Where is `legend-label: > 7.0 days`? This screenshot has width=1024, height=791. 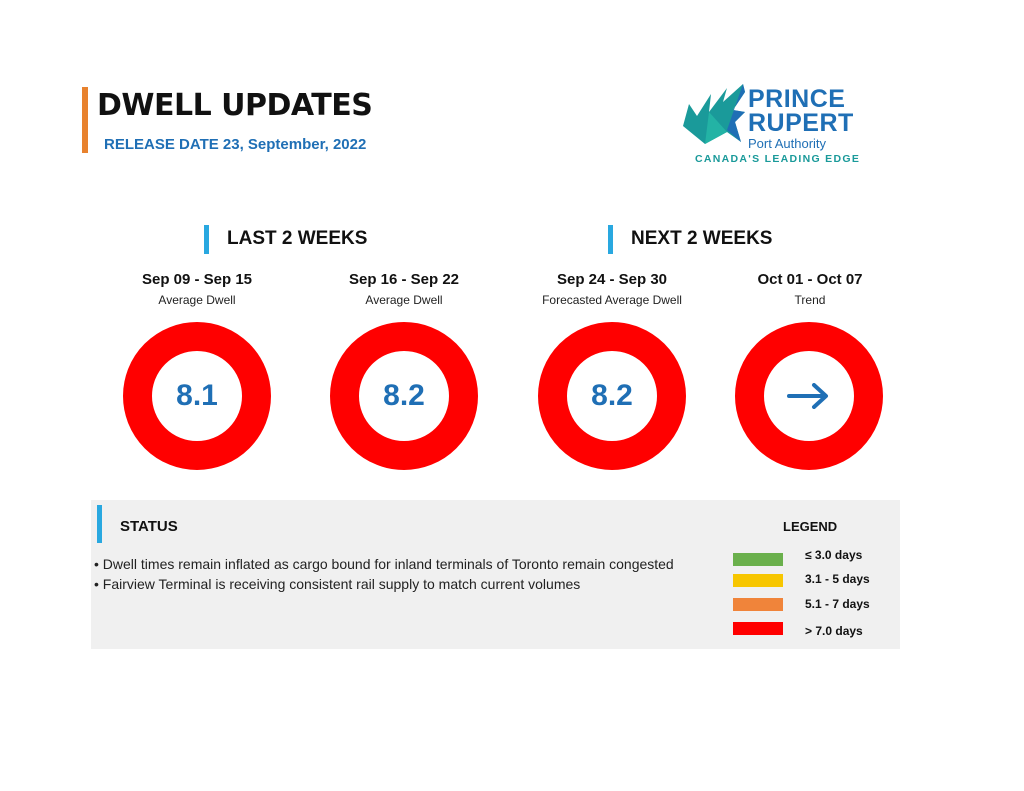
legend-label: > 7.0 days is located at coordinates (834, 631).